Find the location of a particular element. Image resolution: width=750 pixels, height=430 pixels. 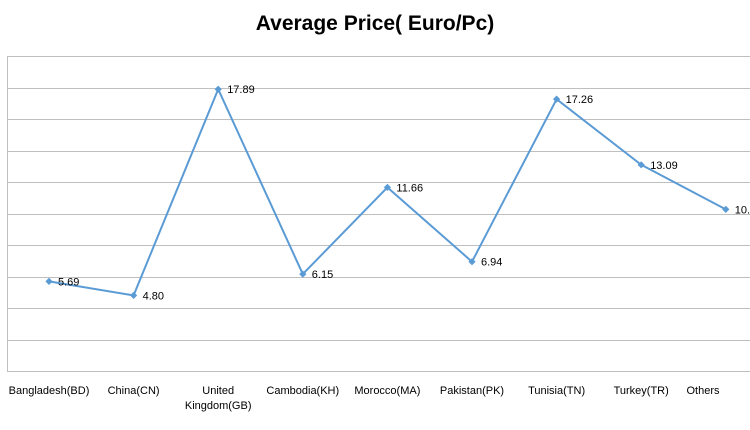

chart-title: Average Price( Euro/Pc) is located at coordinates (375, 23).